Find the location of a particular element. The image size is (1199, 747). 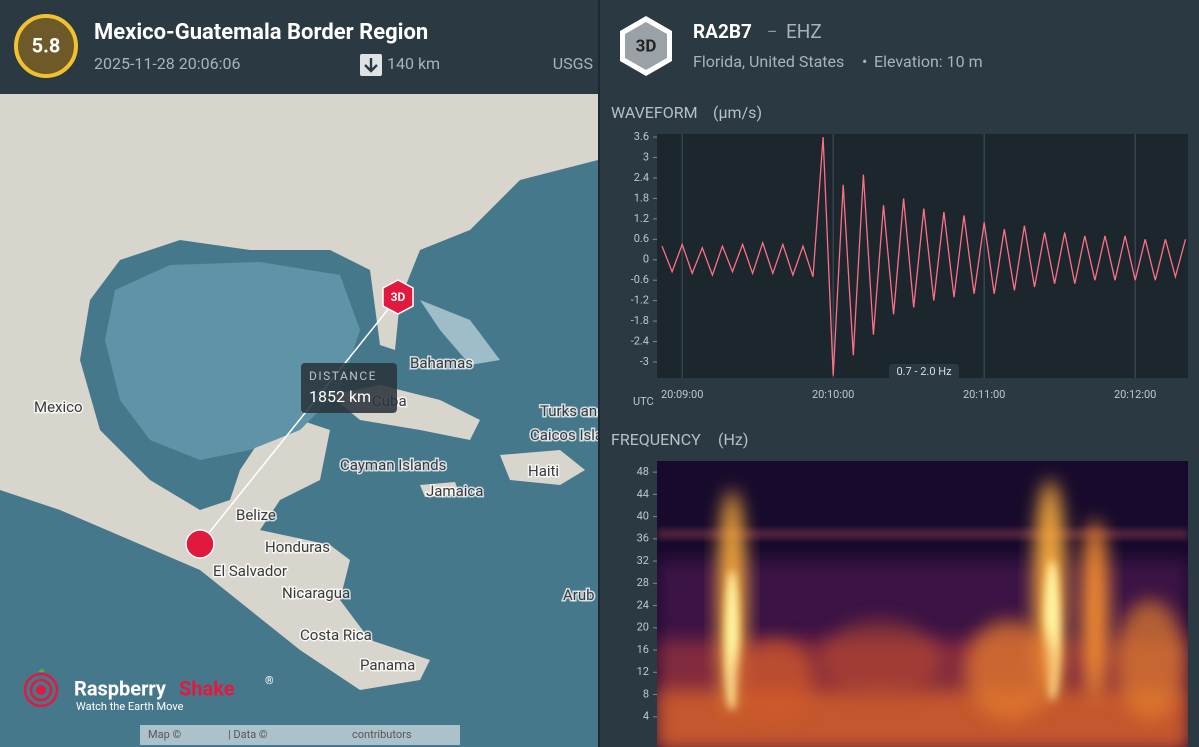

elevation: Elevation: 10 m is located at coordinates (928, 61).